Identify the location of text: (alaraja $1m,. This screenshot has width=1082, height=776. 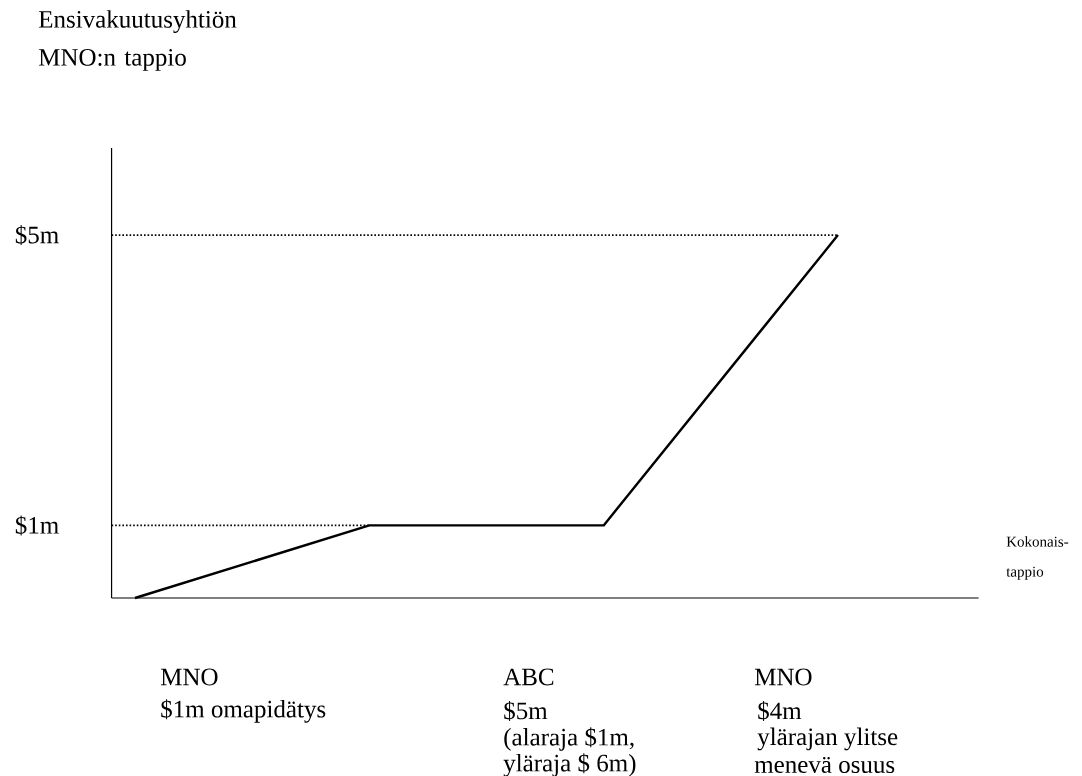
(569, 739).